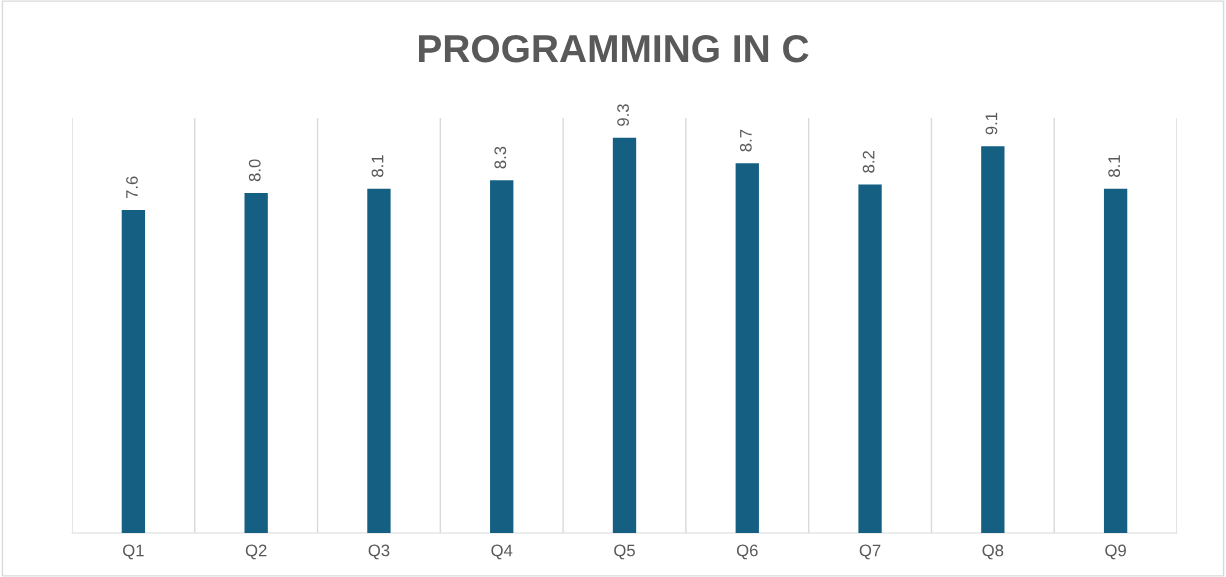 Image resolution: width=1226 pixels, height=577 pixels. Describe the element at coordinates (868, 162) in the screenshot. I see `data-label: 8.2` at that location.